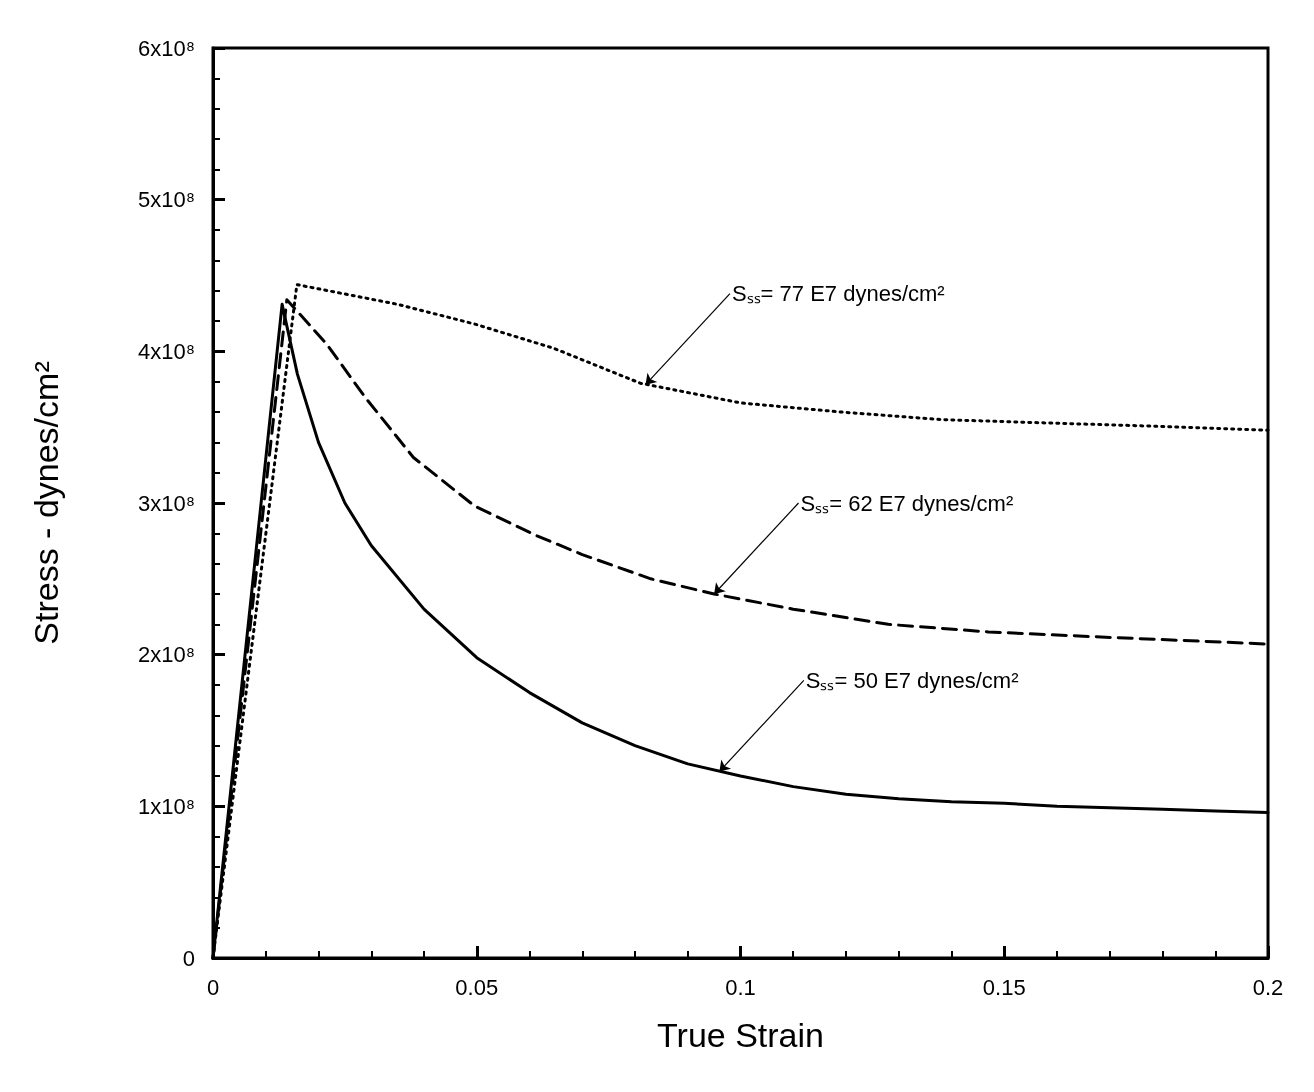 This screenshot has height=1092, width=1314. What do you see at coordinates (740, 1035) in the screenshot?
I see `x-axis-title: True Strain` at bounding box center [740, 1035].